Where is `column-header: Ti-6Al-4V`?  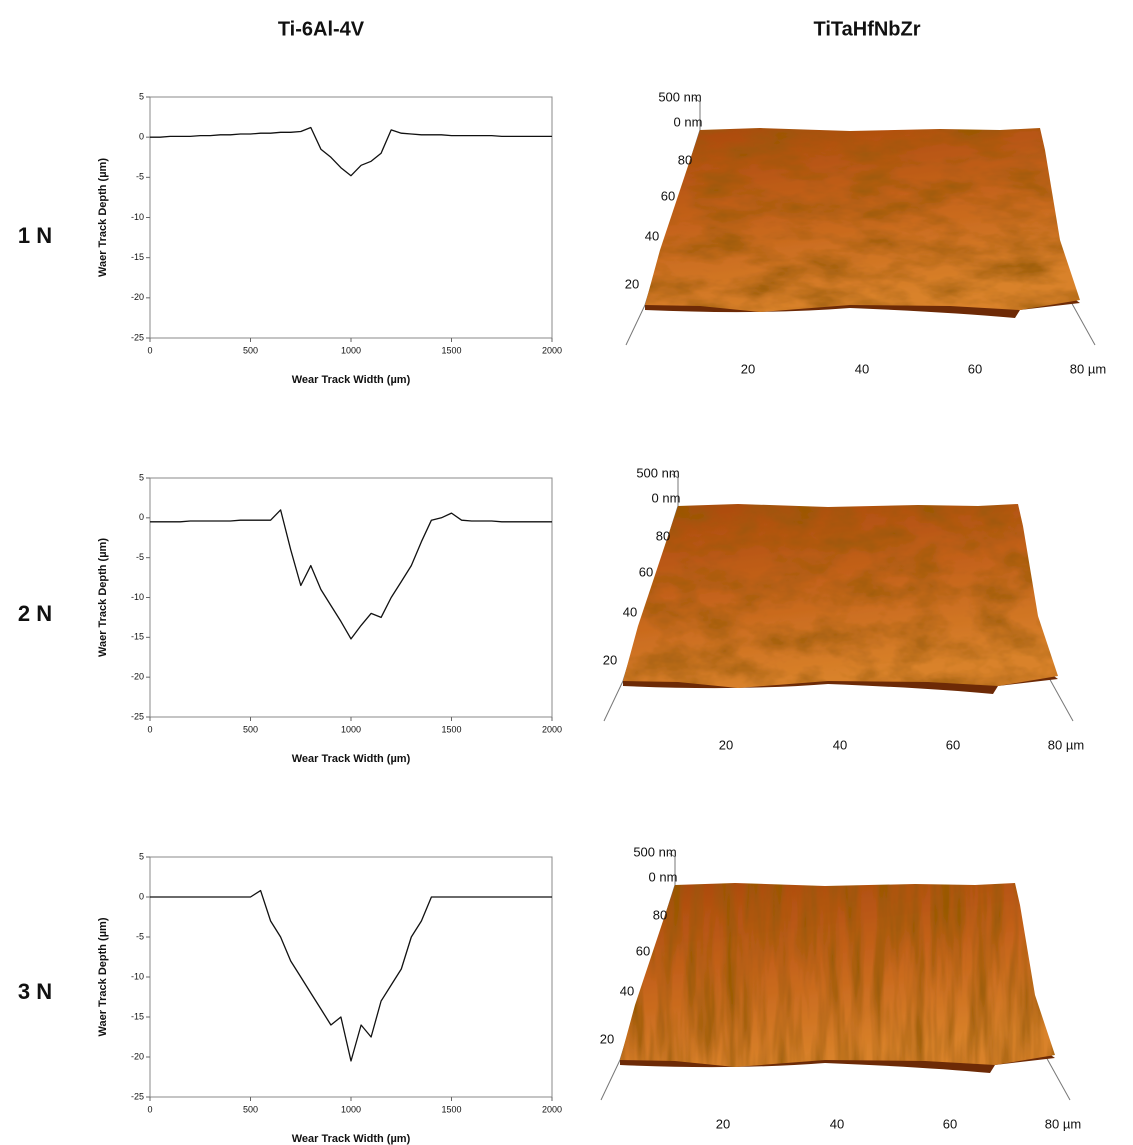 column-header: Ti-6Al-4V is located at coordinates (321, 29).